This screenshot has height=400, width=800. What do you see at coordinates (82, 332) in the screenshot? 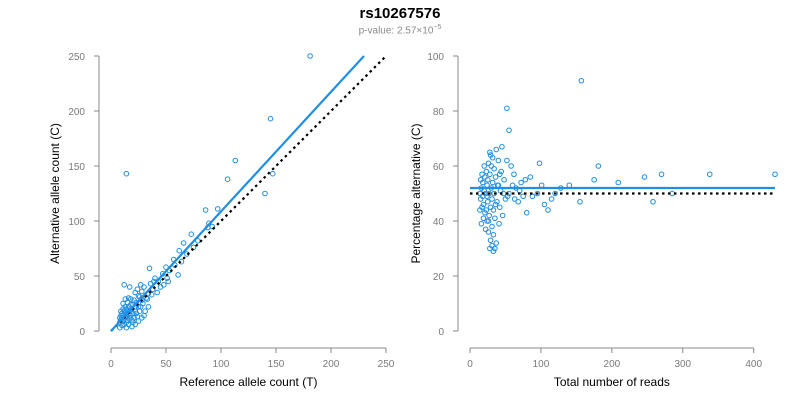
I see `left-y-tick-label: 0` at bounding box center [82, 332].